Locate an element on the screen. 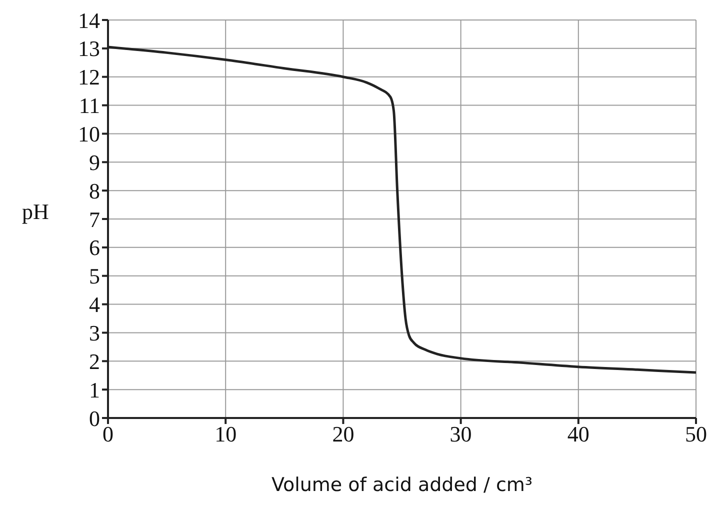 The width and height of the screenshot is (716, 511). y-tick-label: 10 is located at coordinates (89, 134).